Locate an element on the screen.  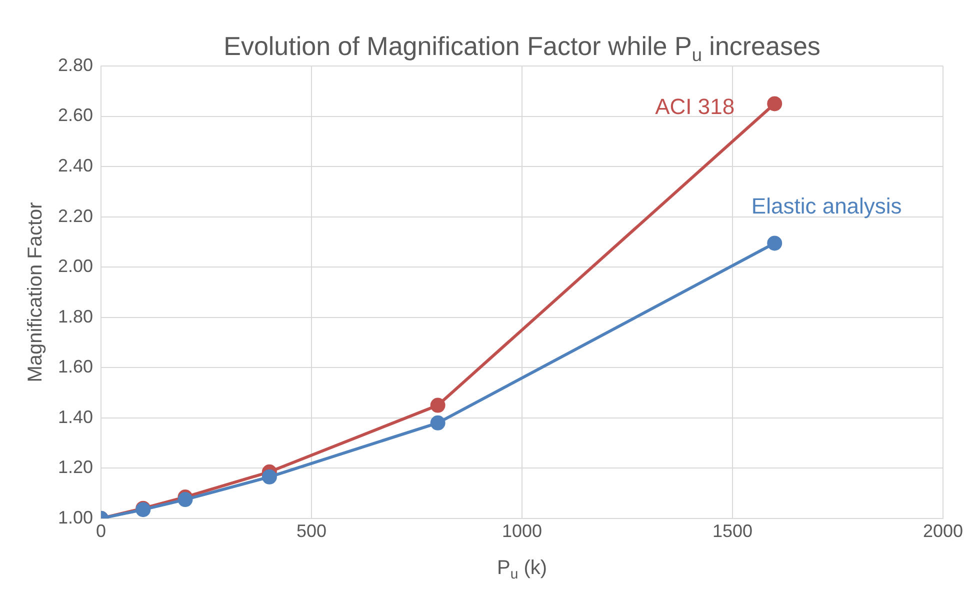
y-tick-label: 1.40 is located at coordinates (76, 416).